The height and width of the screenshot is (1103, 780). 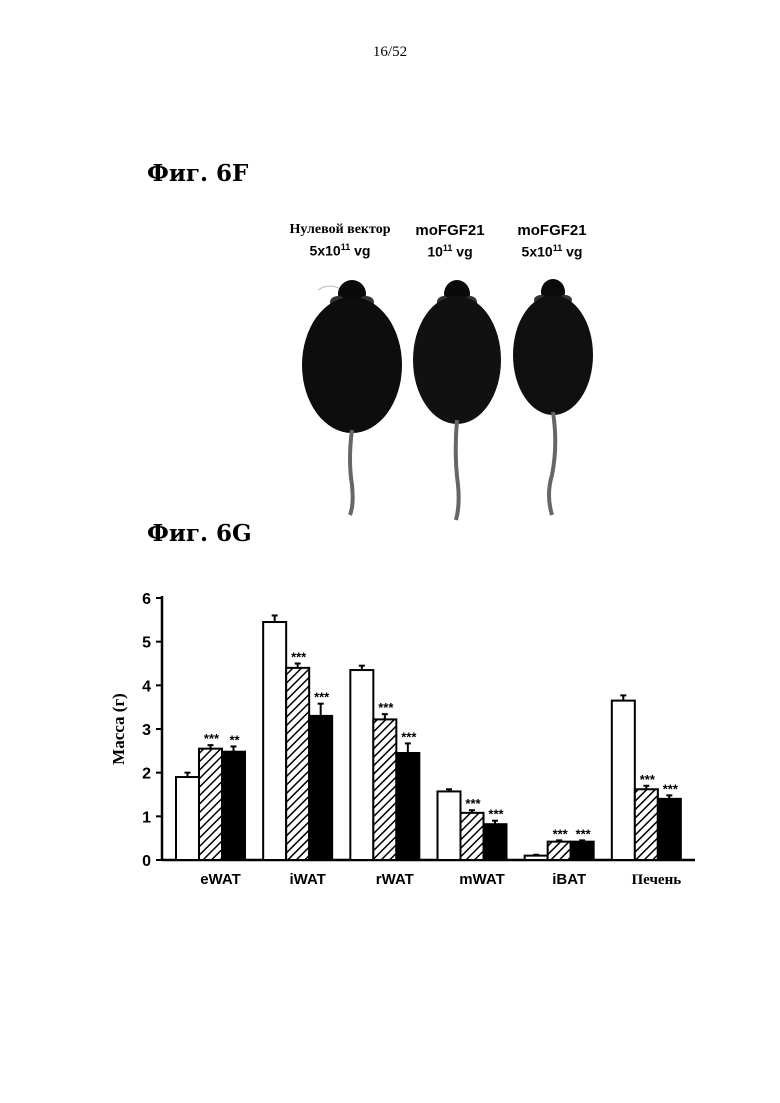 What do you see at coordinates (146, 861) in the screenshot?
I see `y-tick-label: 0` at bounding box center [146, 861].